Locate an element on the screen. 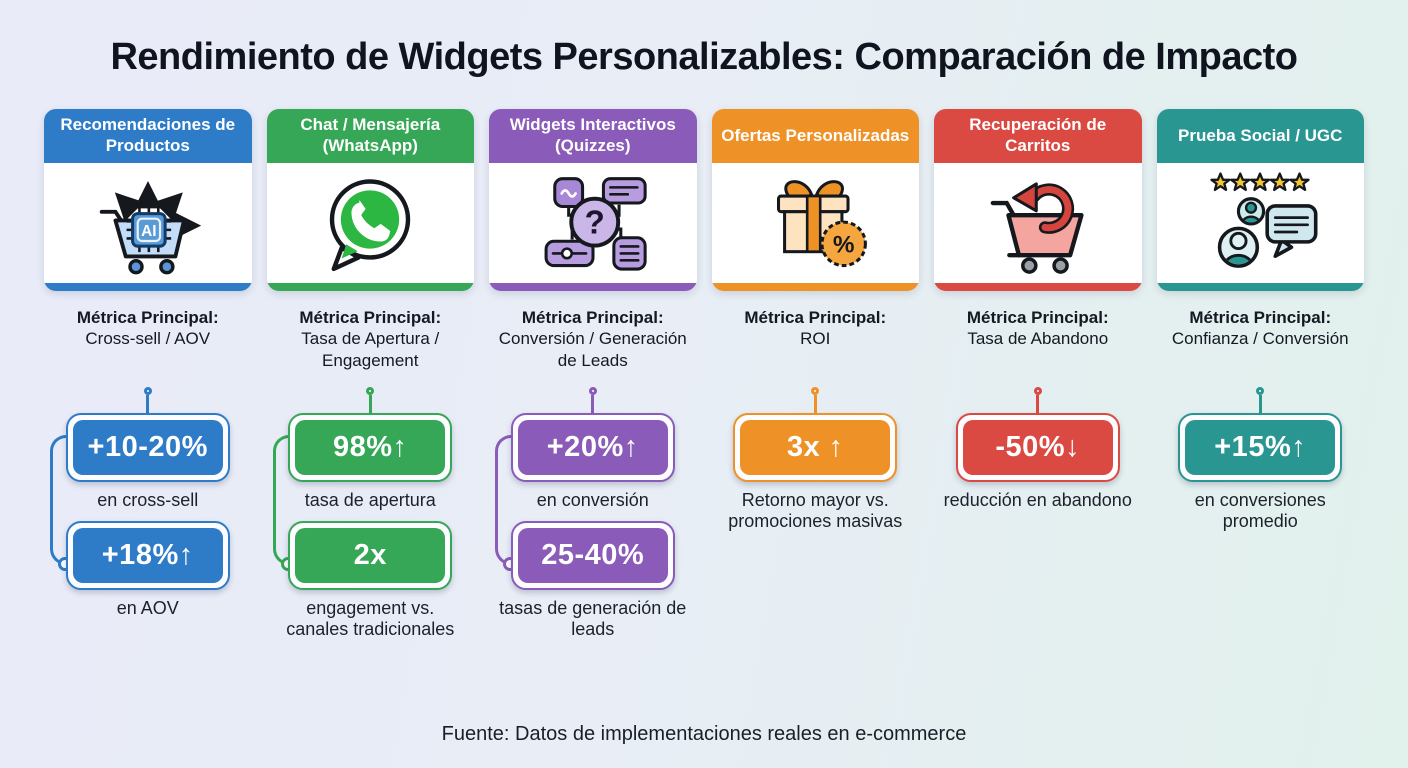 The width and height of the screenshot is (1408, 768). metric-block: Métrica Principal: Tasa de Abandono is located at coordinates (1038, 347).